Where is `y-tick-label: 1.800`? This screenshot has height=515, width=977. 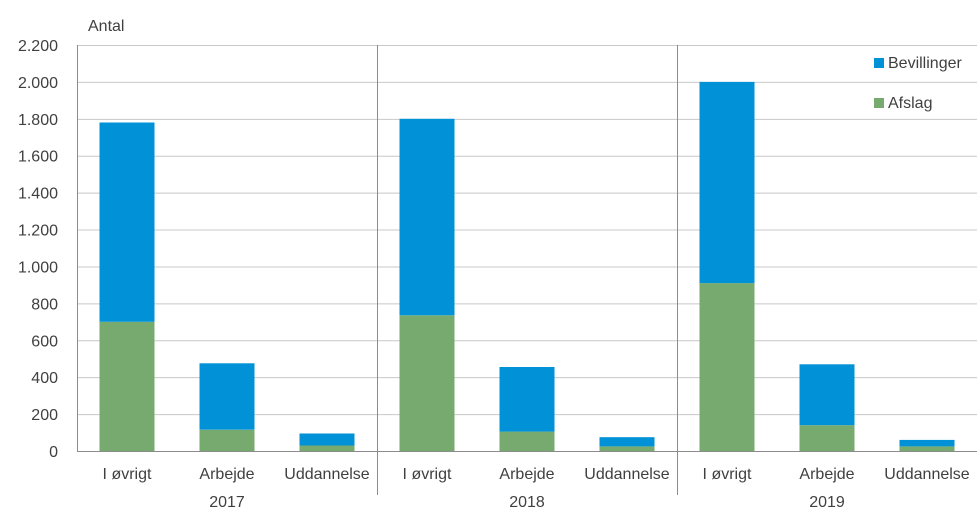
y-tick-label: 1.800 is located at coordinates (38, 120).